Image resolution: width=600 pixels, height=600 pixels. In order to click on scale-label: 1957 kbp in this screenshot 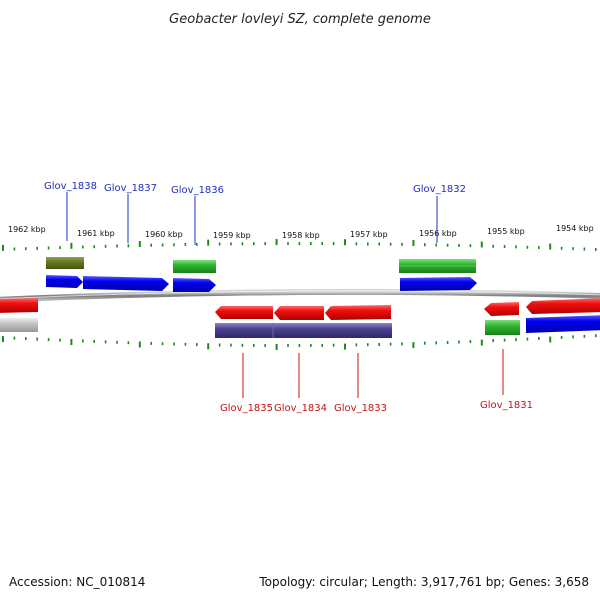, I will do `click(369, 234)`.